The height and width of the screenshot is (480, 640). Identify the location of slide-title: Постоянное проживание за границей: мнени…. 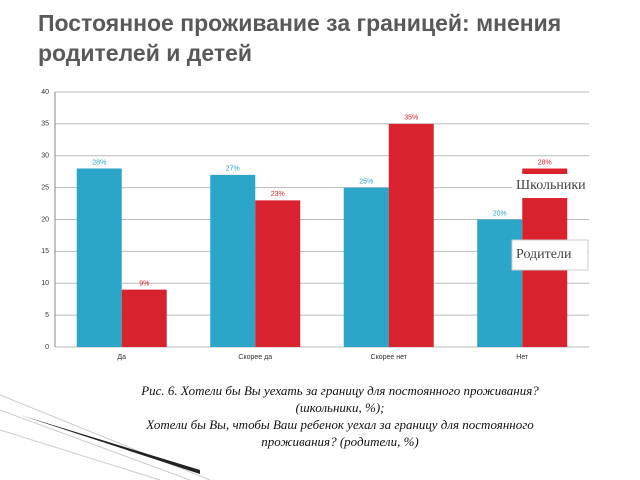
(300, 38).